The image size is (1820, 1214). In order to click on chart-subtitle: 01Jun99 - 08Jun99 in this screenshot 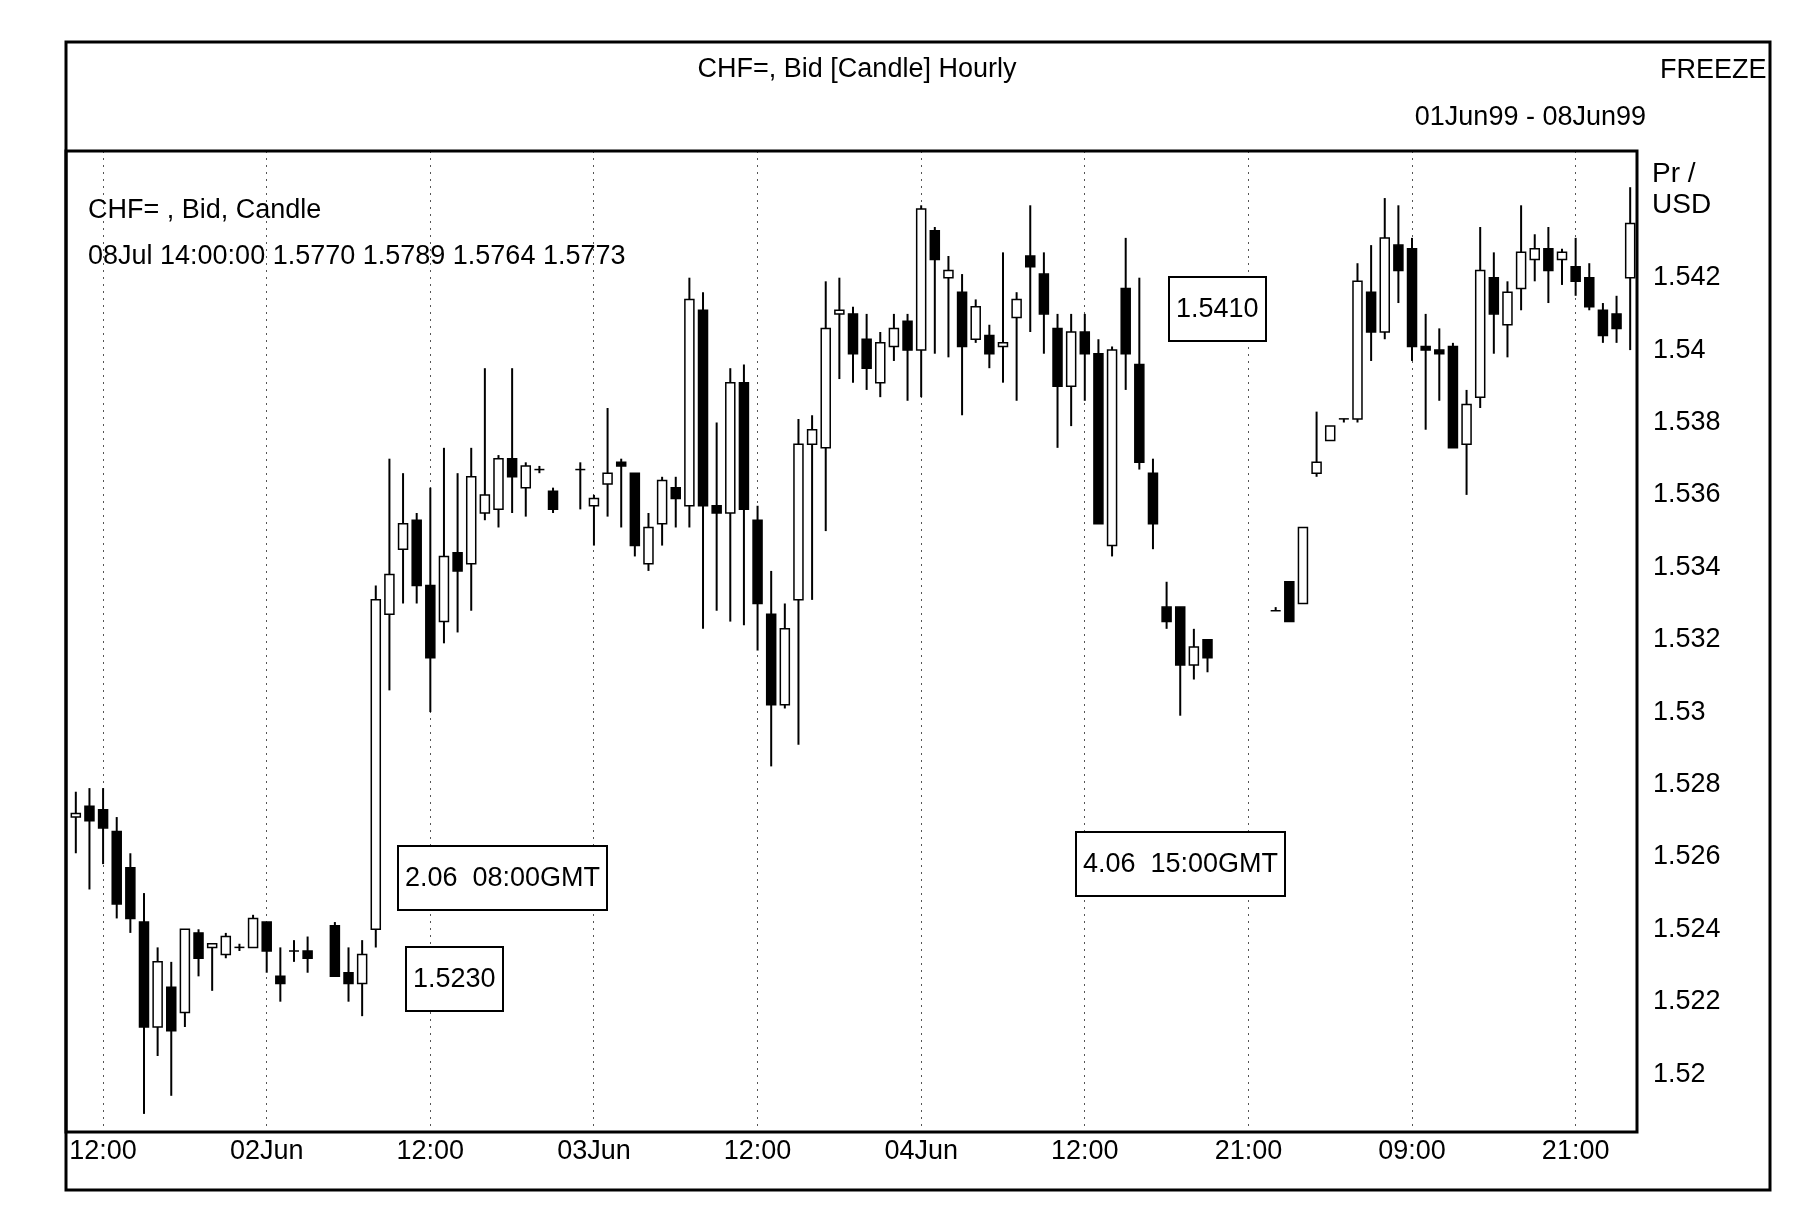, I will do `click(1530, 116)`.